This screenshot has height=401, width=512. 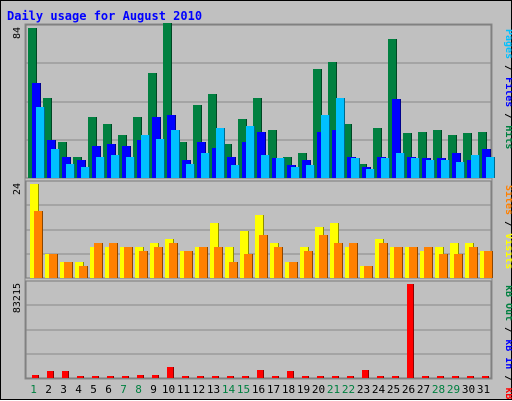 I want to click on panel-2-max-label: 24, so click(x=17, y=189).